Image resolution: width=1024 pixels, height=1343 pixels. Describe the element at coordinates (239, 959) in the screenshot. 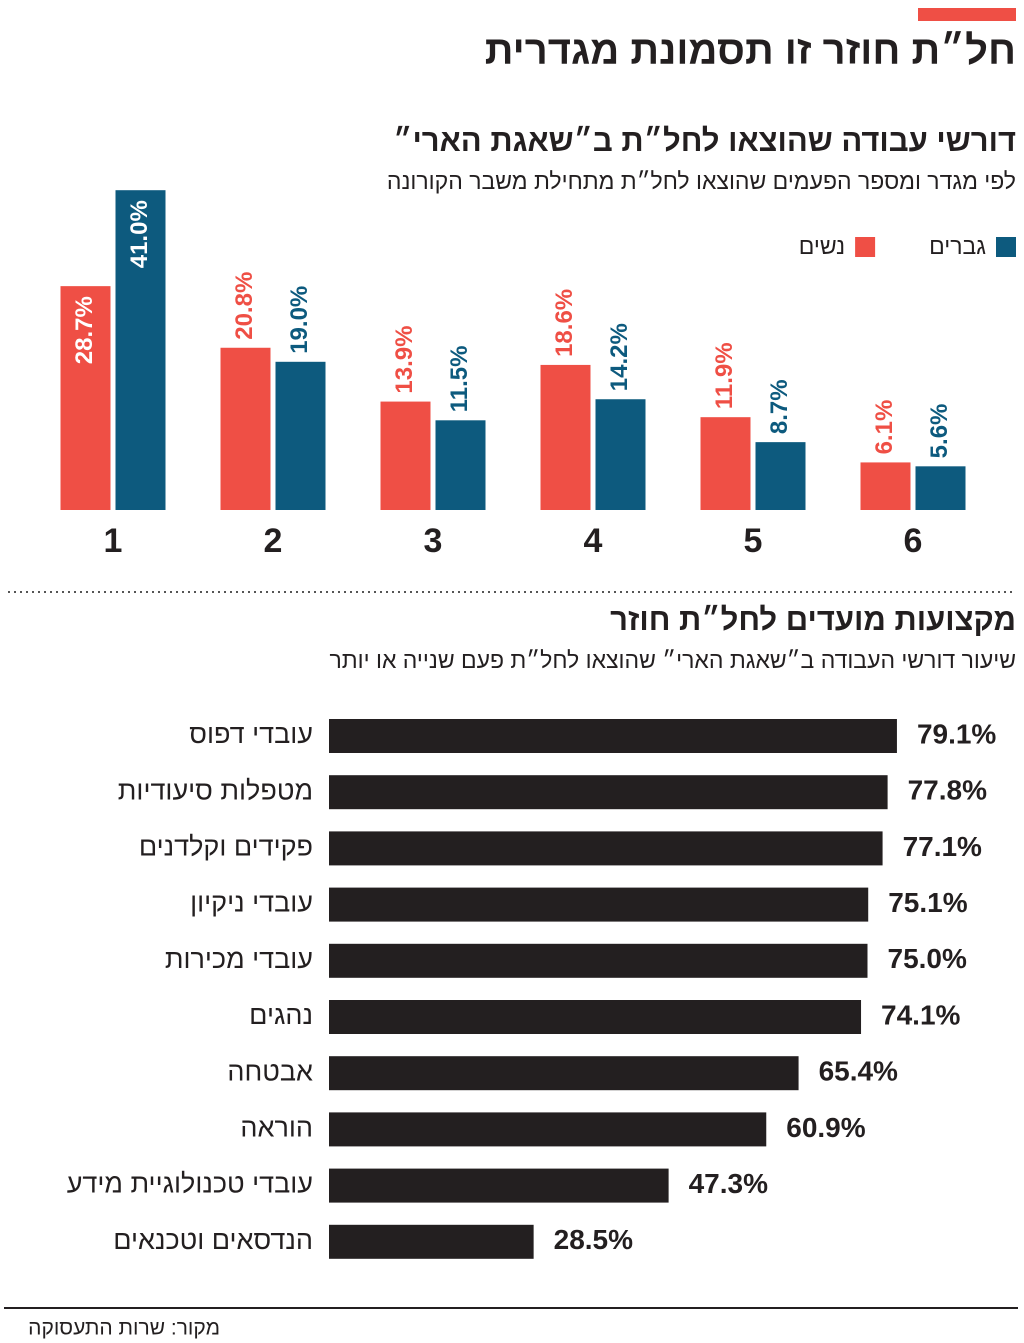

I see `category-label: עובדי מכירות` at that location.